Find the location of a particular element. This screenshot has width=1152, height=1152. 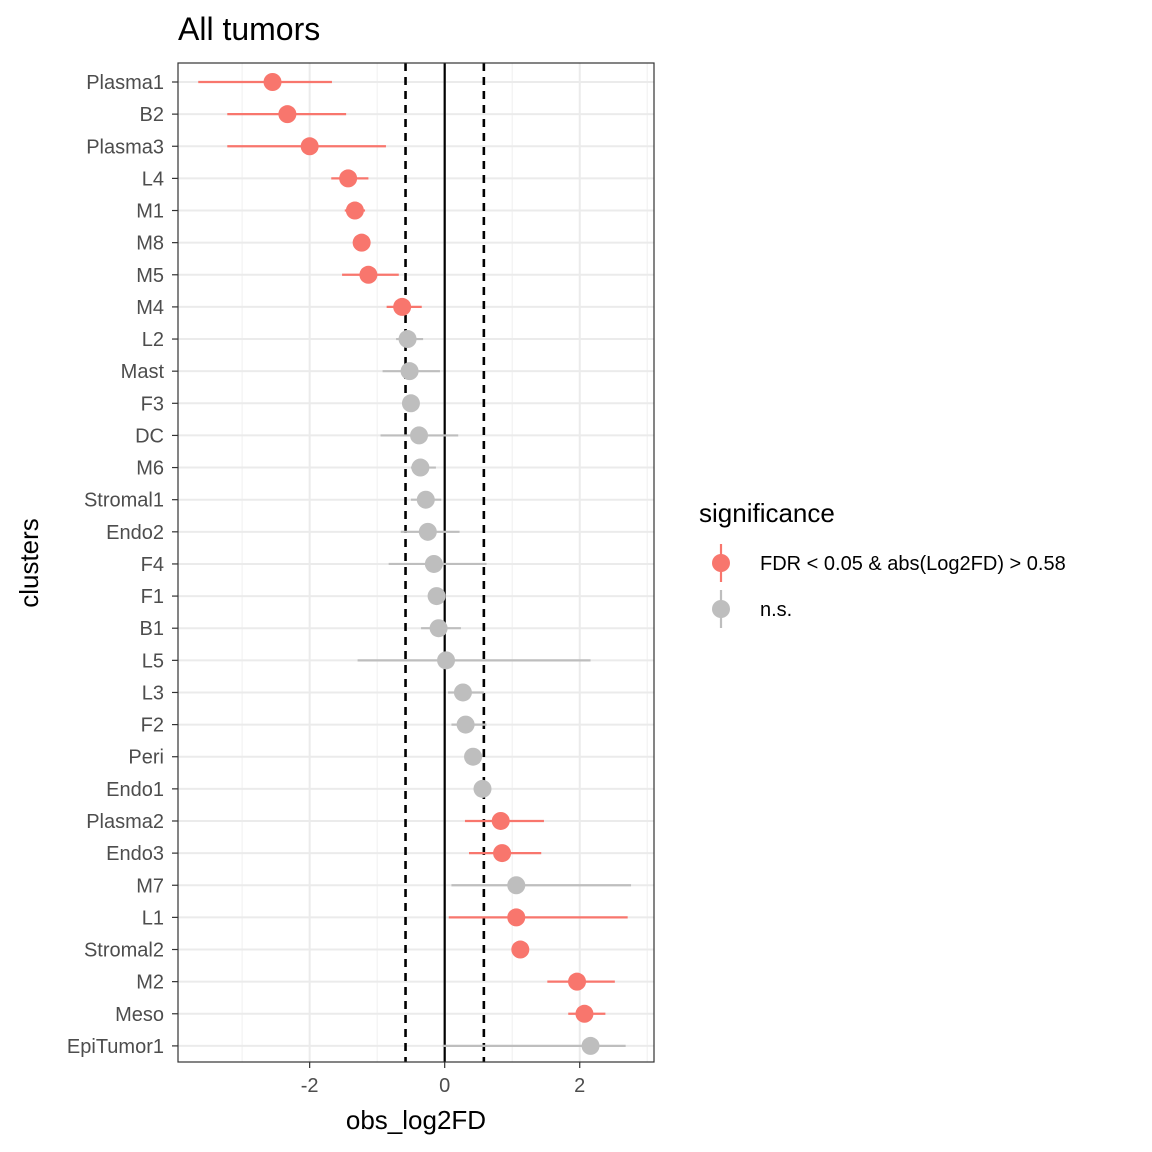

legend-label: FDR < 0.05 & abs(Log2FD) > 0.58 is located at coordinates (913, 564).